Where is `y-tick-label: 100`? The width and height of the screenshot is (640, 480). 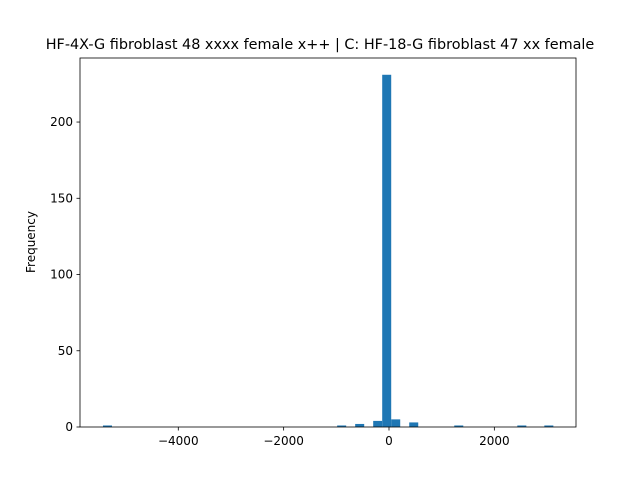
y-tick-label: 100 is located at coordinates (61, 275).